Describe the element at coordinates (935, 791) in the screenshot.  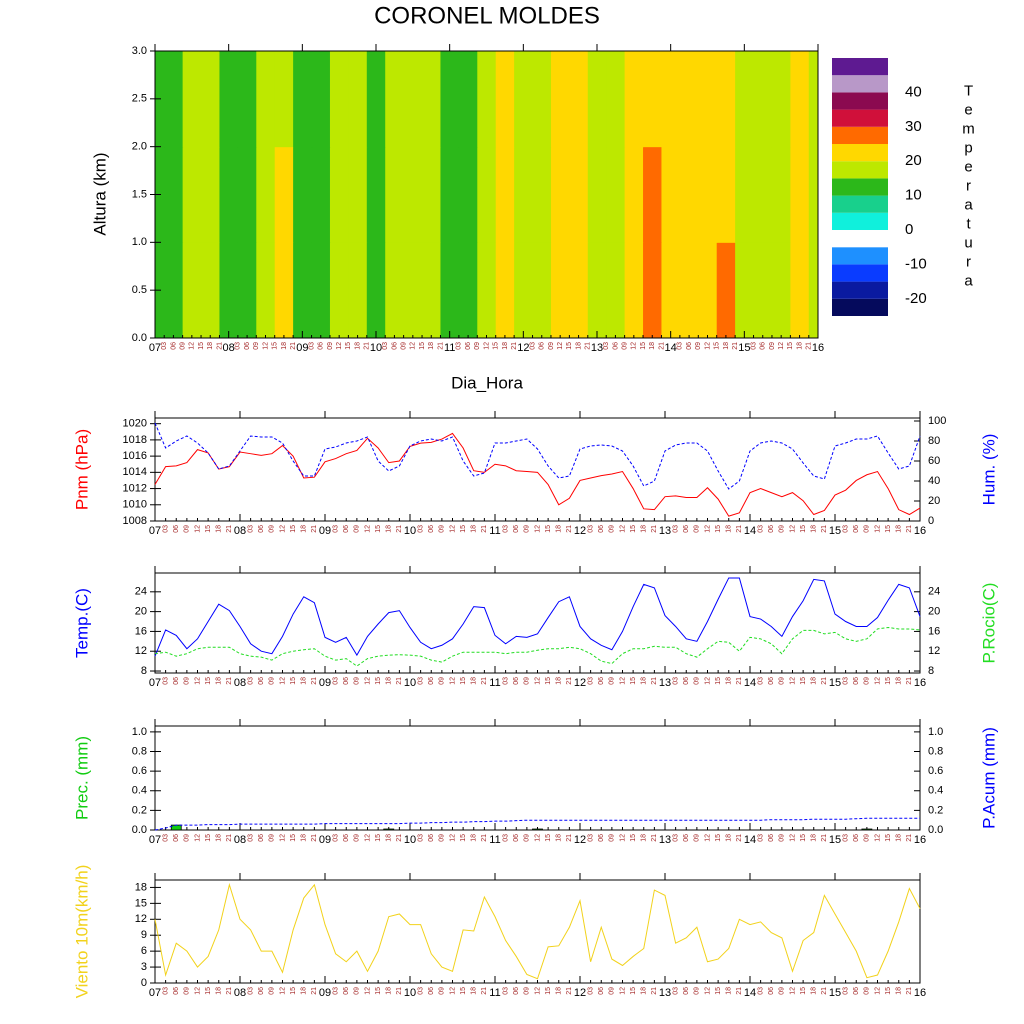
I see `y2-tick-label: 0.4` at that location.